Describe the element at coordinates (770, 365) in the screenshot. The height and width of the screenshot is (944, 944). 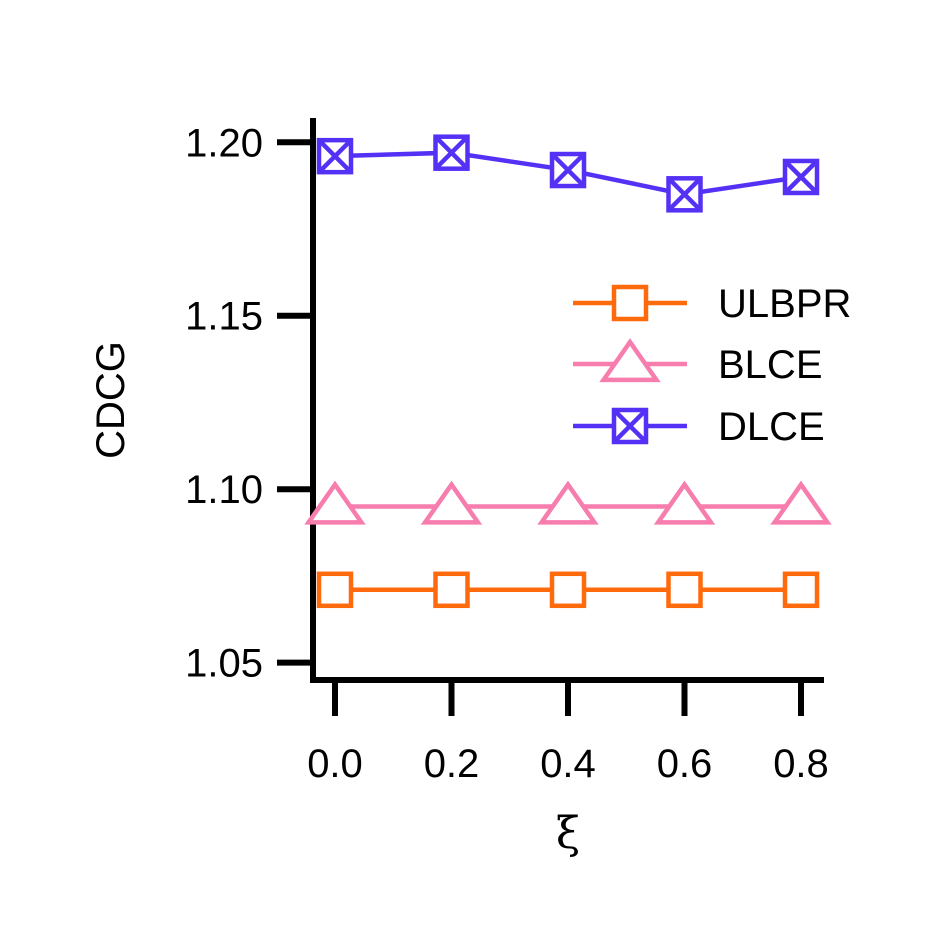
I see `legend-label: BLCE` at that location.